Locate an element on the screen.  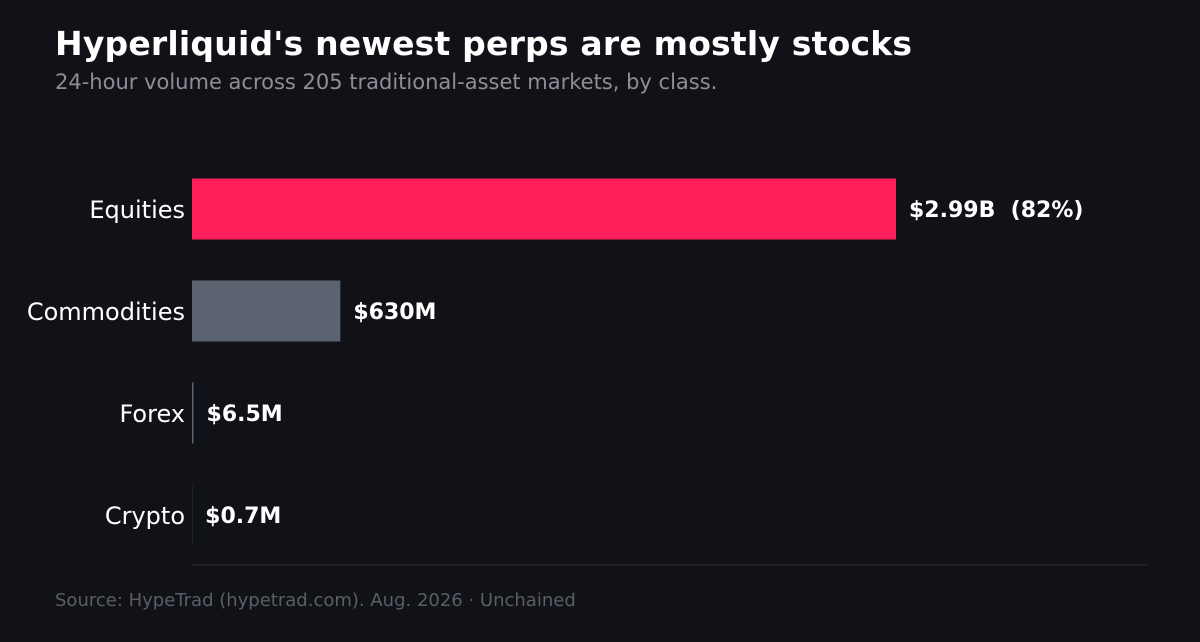
category-label-crypto: Crypto is located at coordinates (145, 516).